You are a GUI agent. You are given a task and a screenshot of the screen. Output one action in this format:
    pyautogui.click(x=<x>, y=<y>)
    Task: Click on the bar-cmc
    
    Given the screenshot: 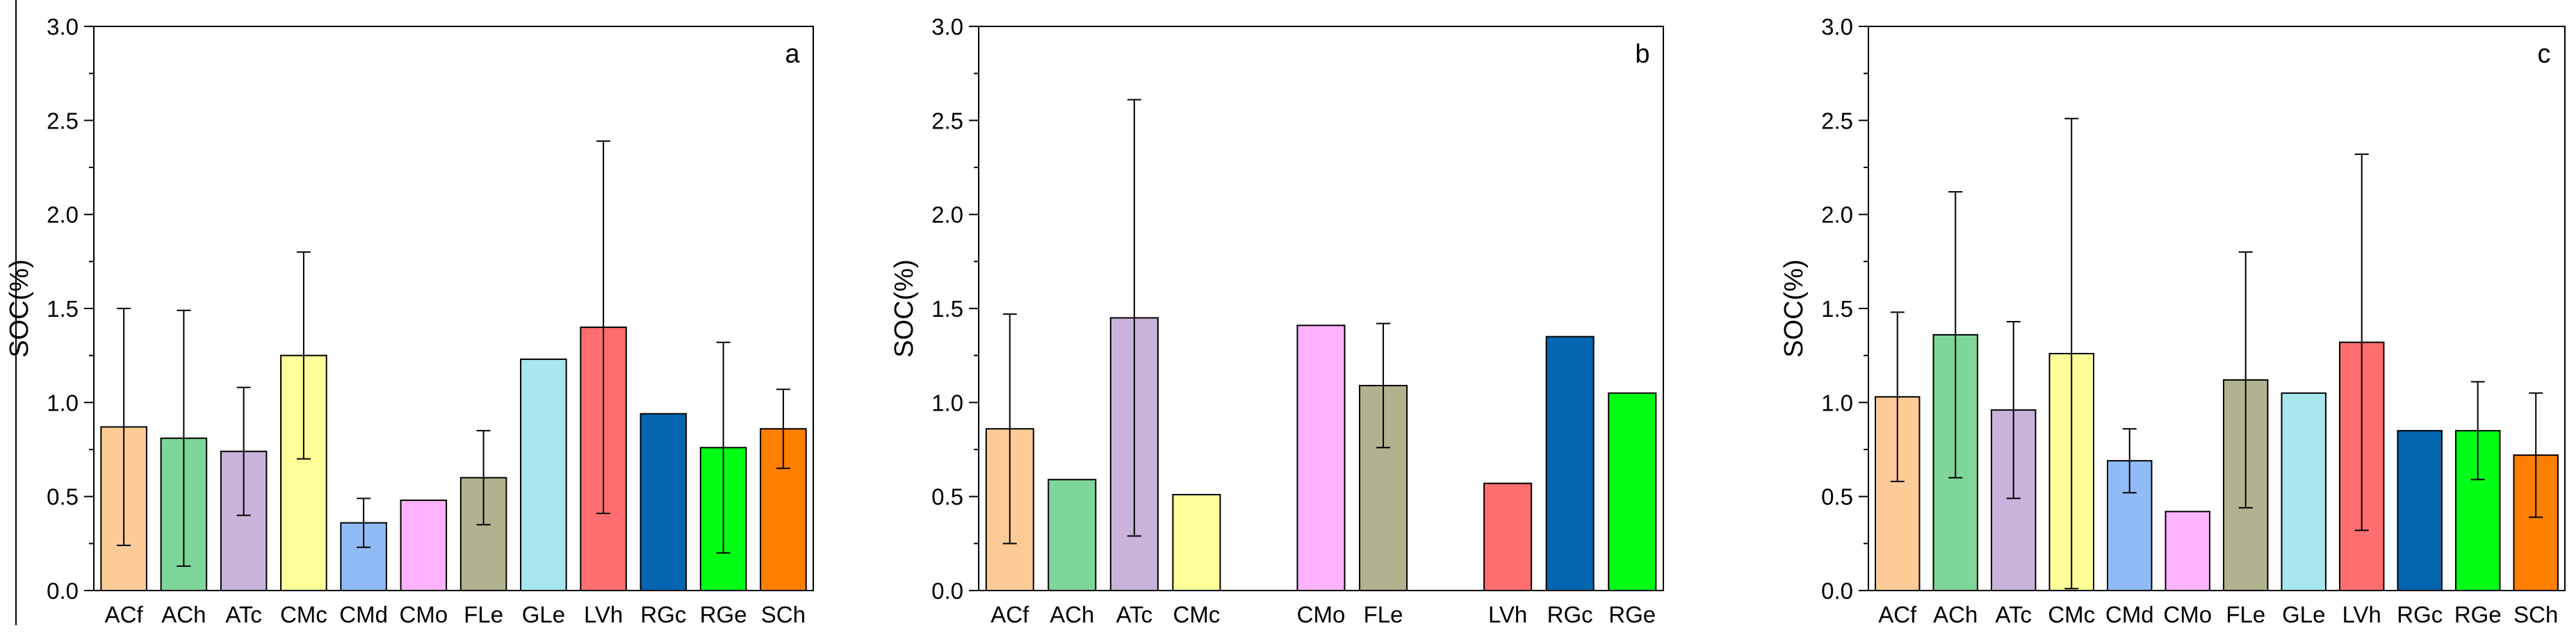 What is the action you would take?
    pyautogui.click(x=1196, y=542)
    